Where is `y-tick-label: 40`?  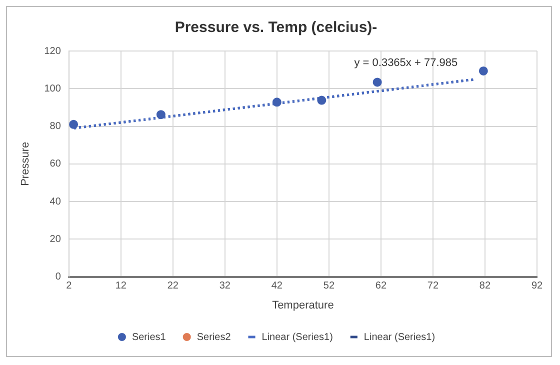
y-tick-label: 40 is located at coordinates (56, 202).